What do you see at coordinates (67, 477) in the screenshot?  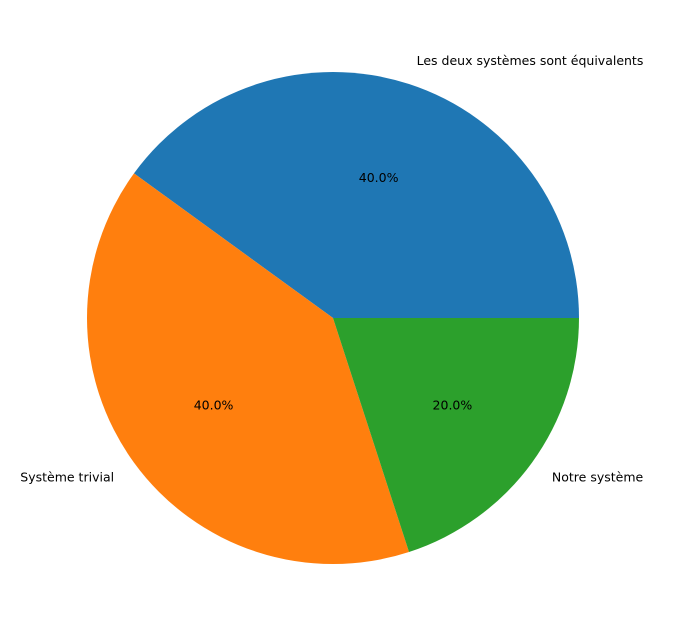 I see `slice-label-systeme-trivial: Système trivial` at bounding box center [67, 477].